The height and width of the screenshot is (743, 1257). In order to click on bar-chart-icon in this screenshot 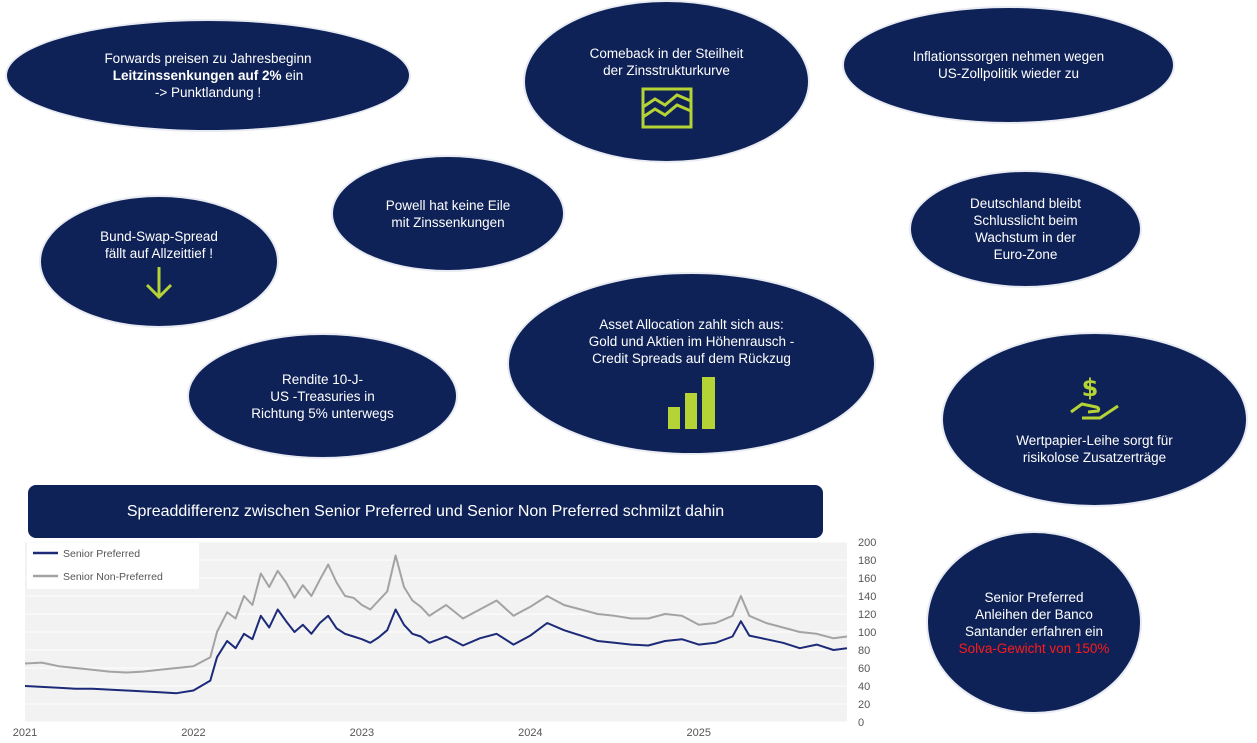, I will do `click(692, 402)`.